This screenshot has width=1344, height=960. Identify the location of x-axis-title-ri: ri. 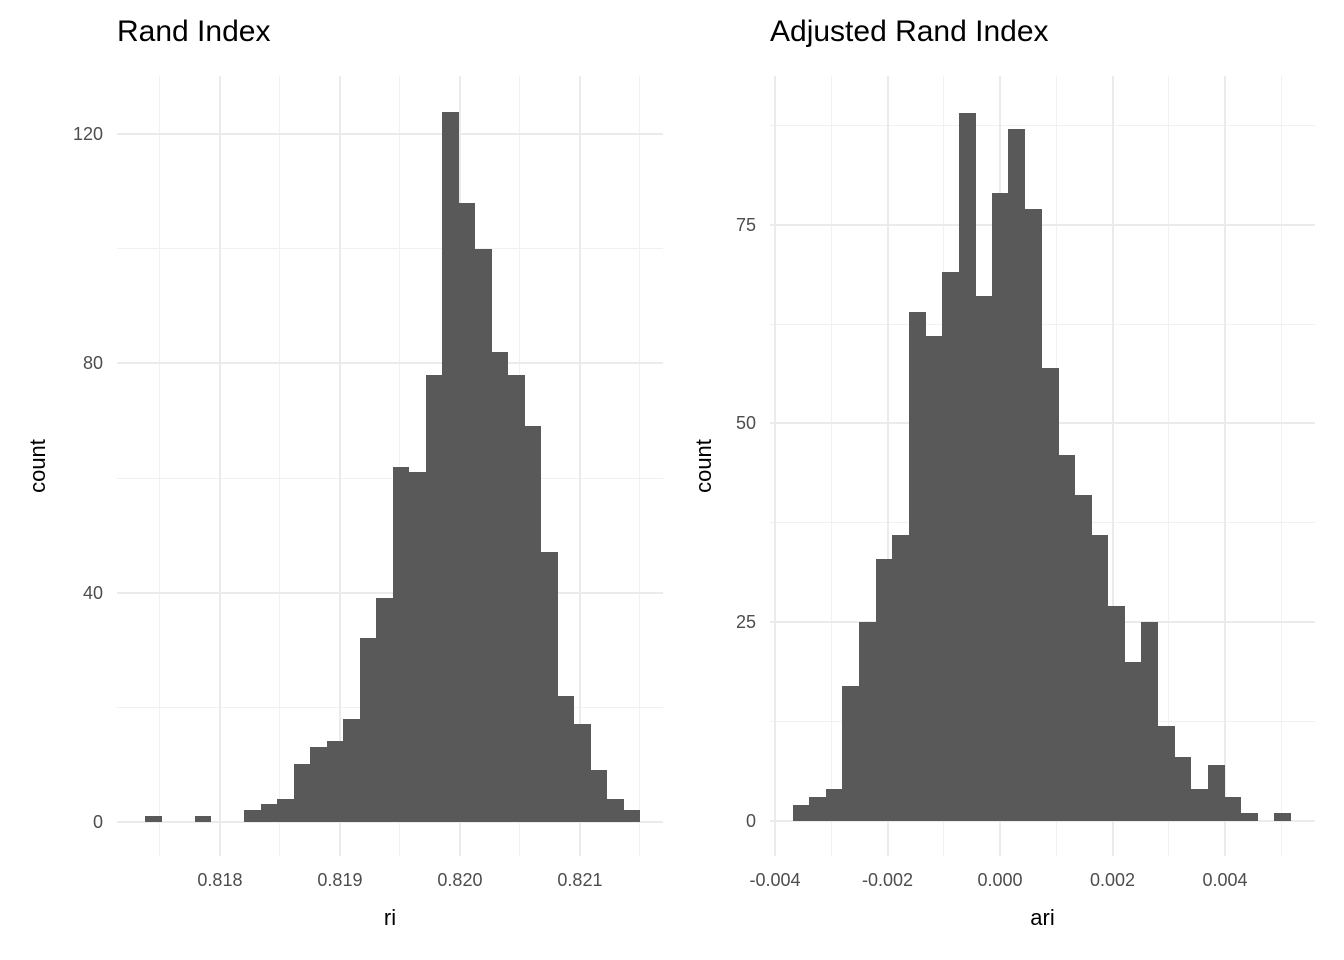
(390, 917).